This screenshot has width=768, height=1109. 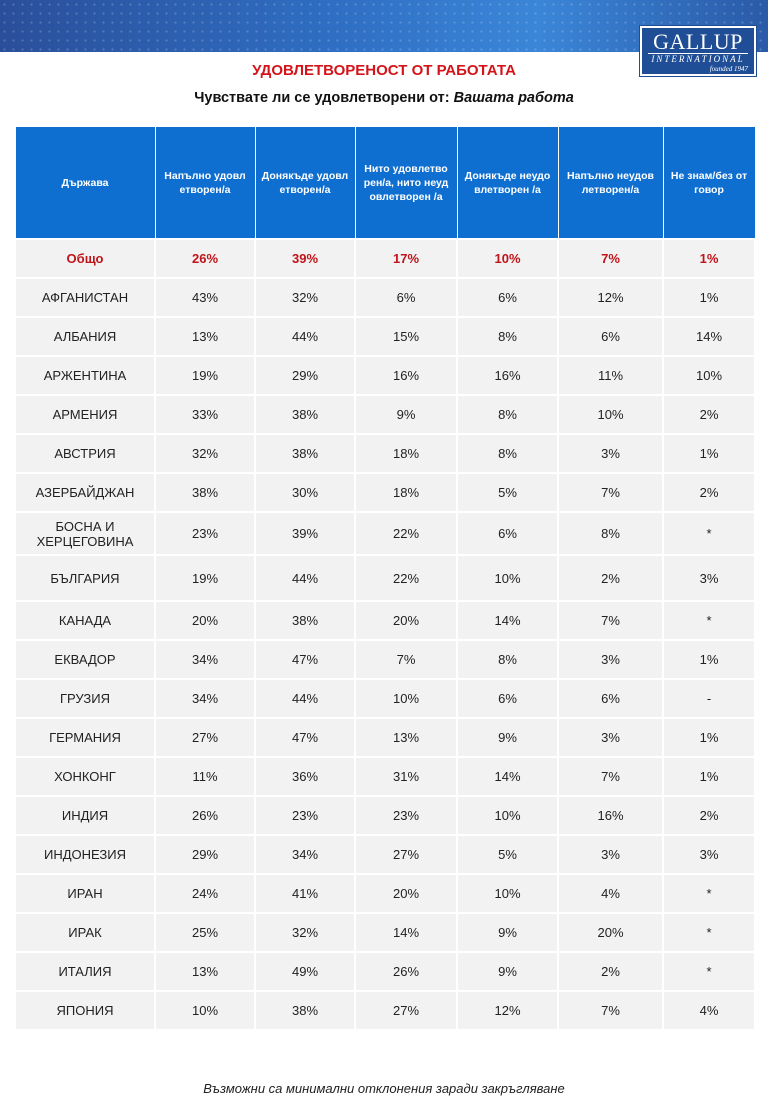 I want to click on country-row: АРЖЕНТИНА 19% 29% 16% 16% 11% 10%, so click(x=385, y=375).